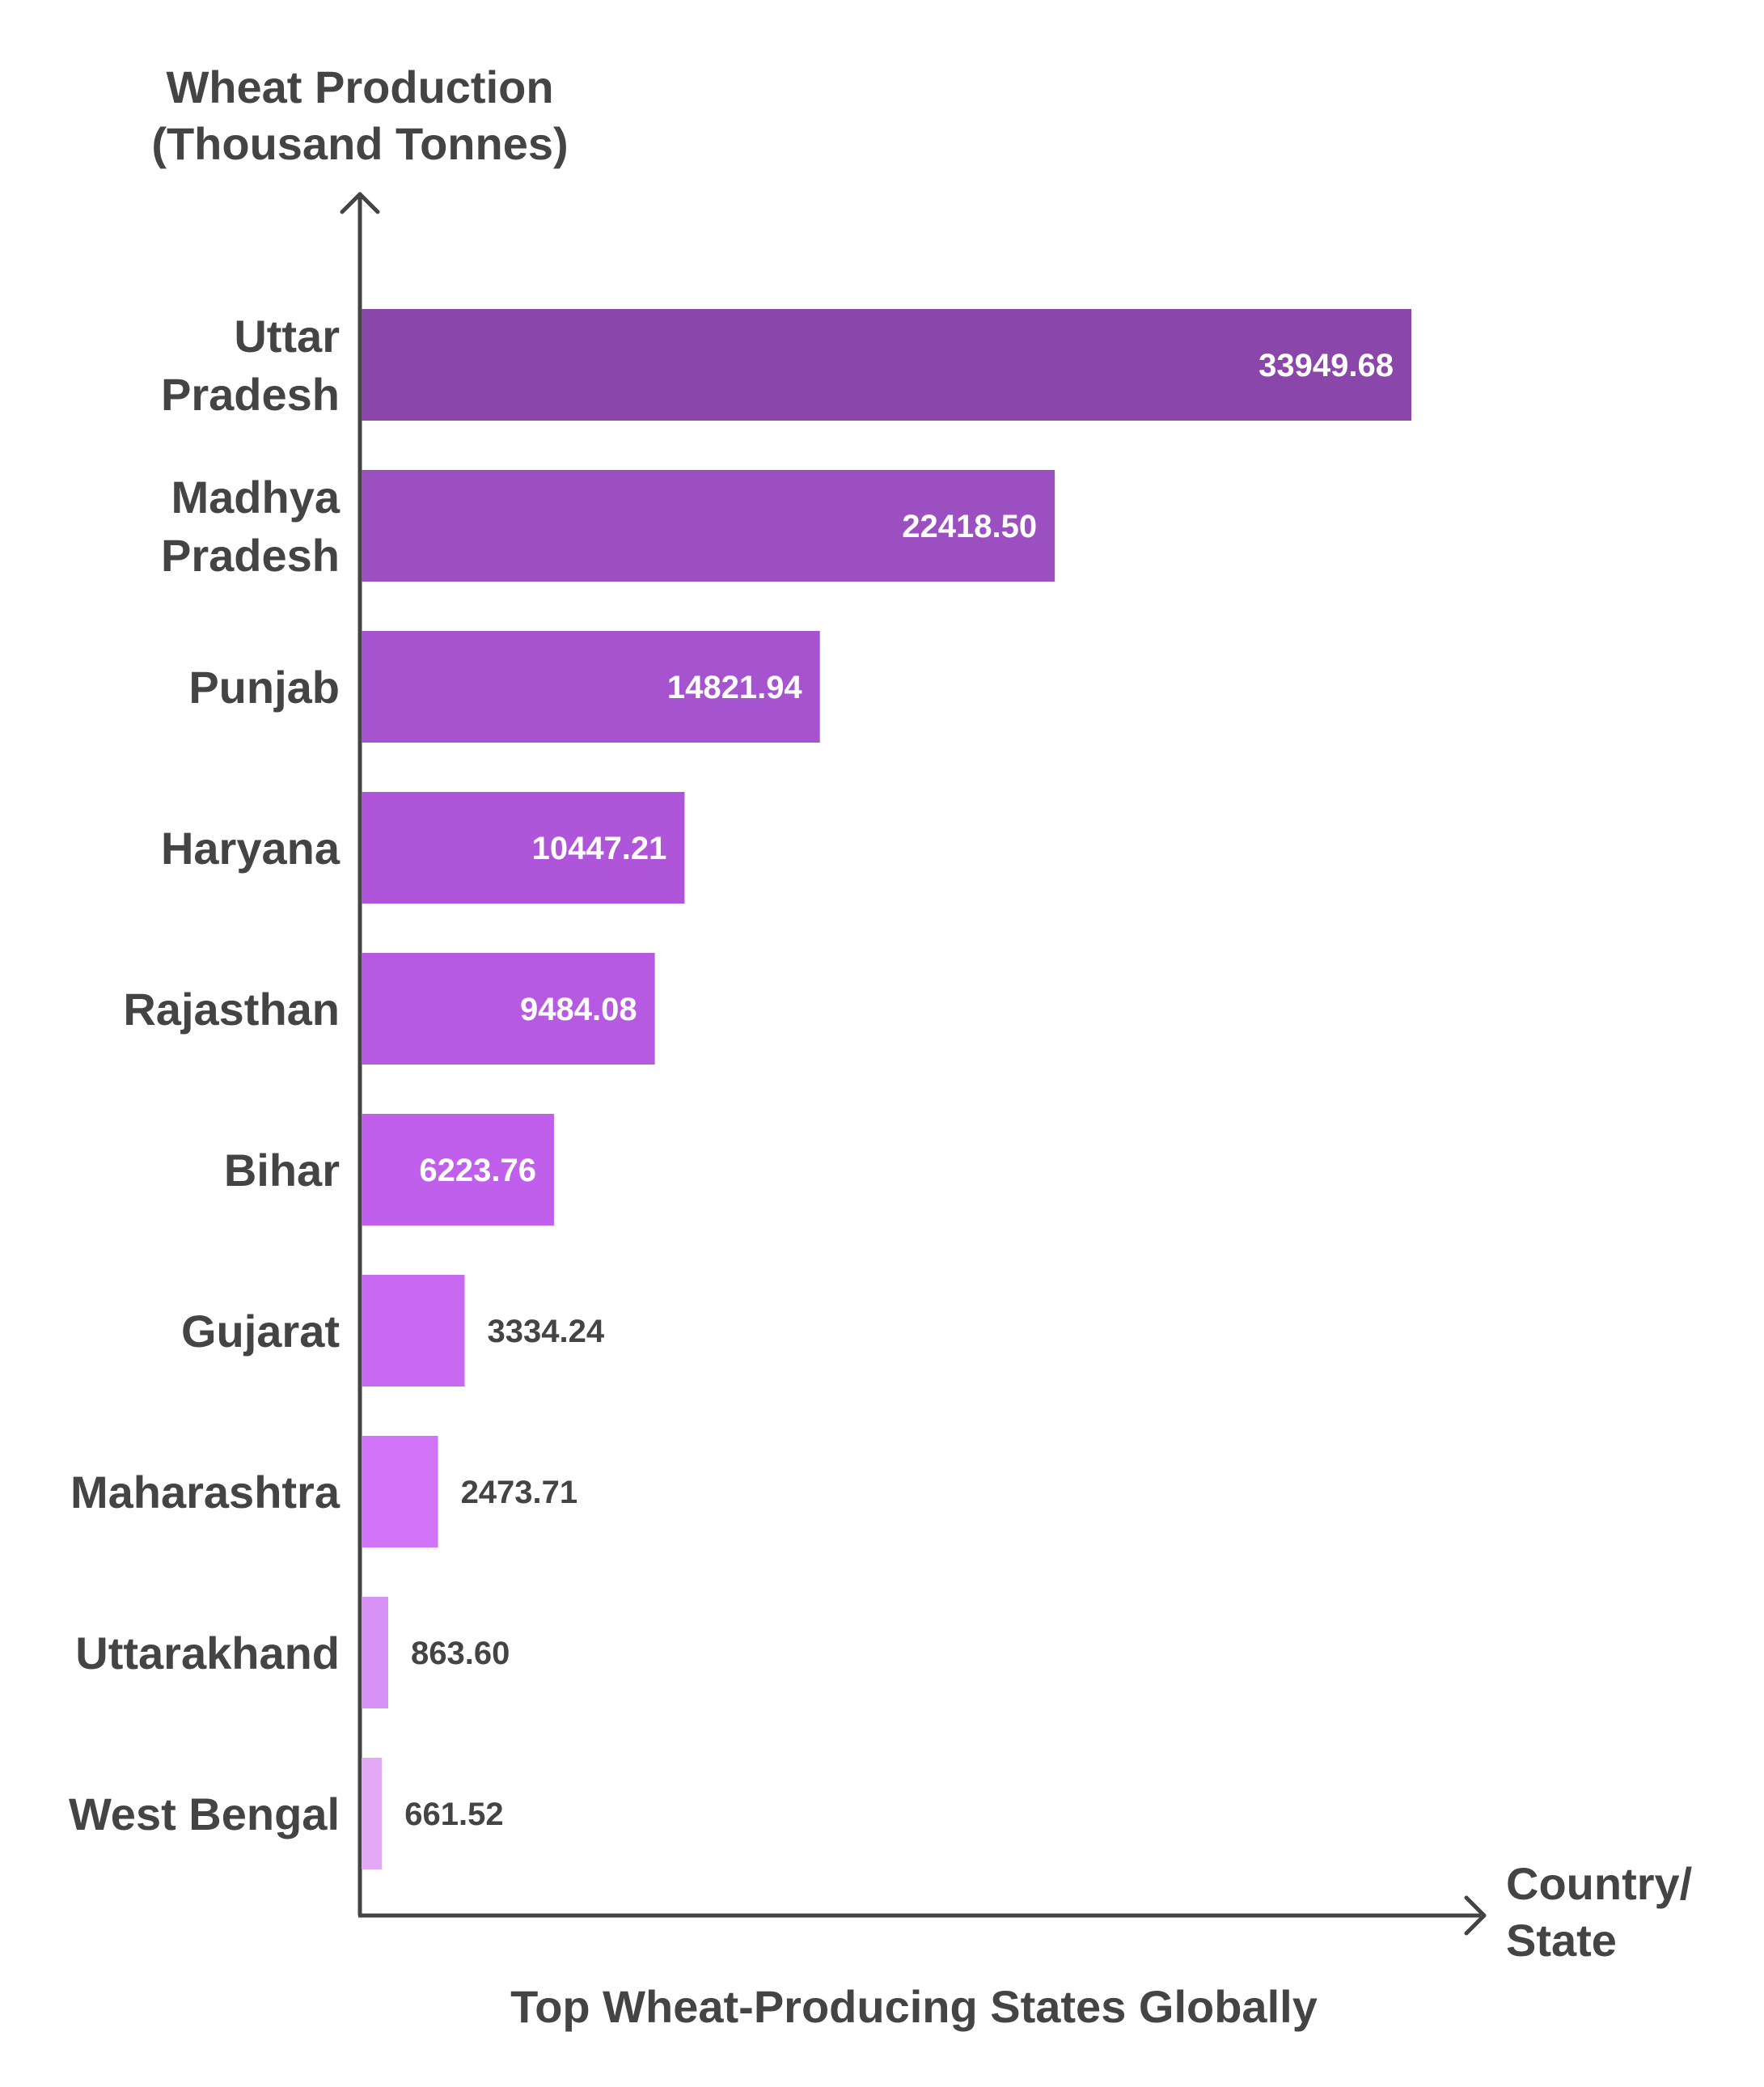 The height and width of the screenshot is (2087, 1764). I want to click on category-label: Maharashtra, so click(206, 1492).